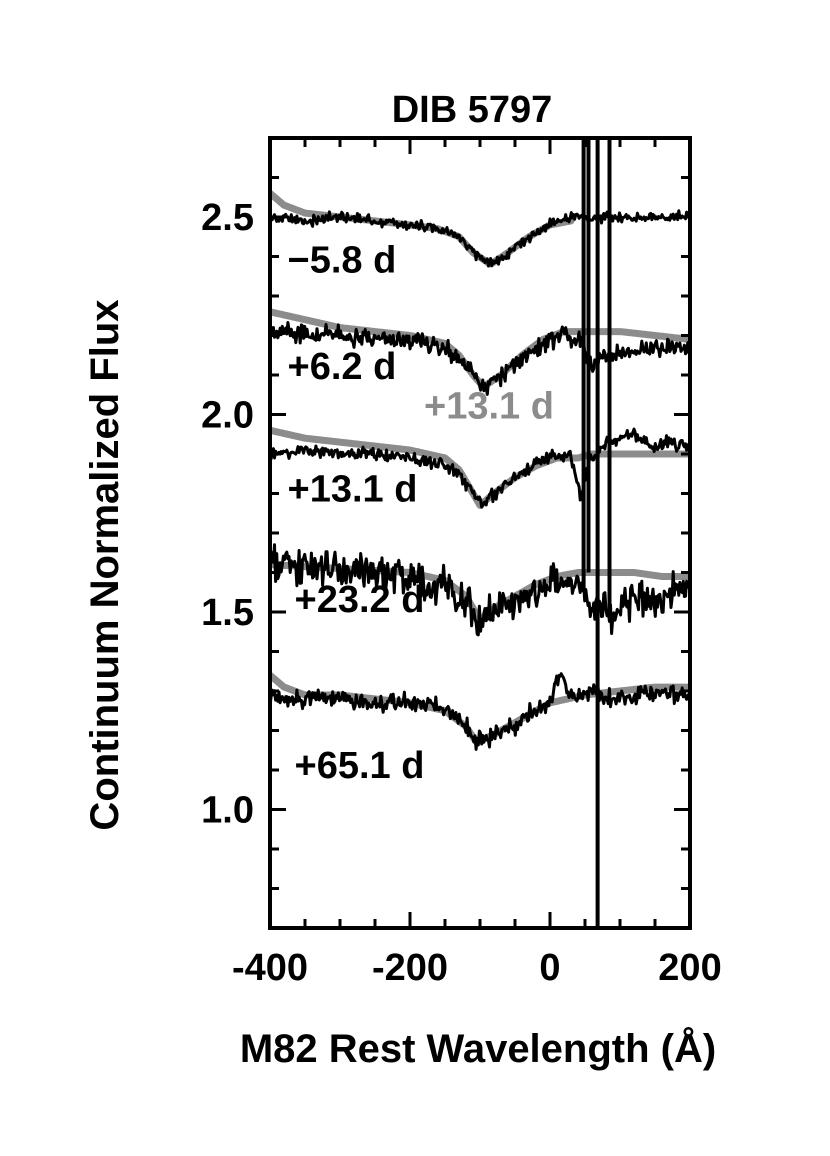 The image size is (830, 1156). I want to click on x-tick-label: -400, so click(270, 968).